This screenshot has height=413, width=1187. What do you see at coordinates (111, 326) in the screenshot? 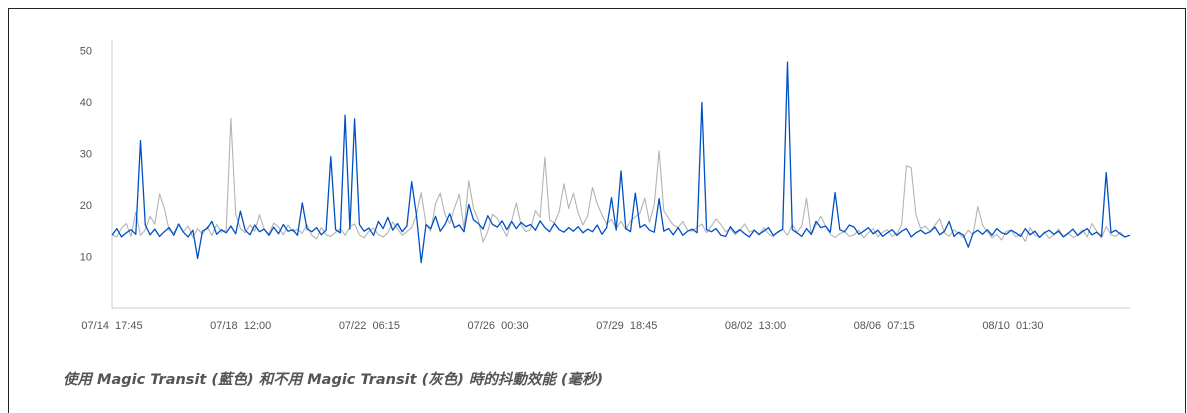
I see `x-tick-label: 07/14 17:45` at bounding box center [111, 326].